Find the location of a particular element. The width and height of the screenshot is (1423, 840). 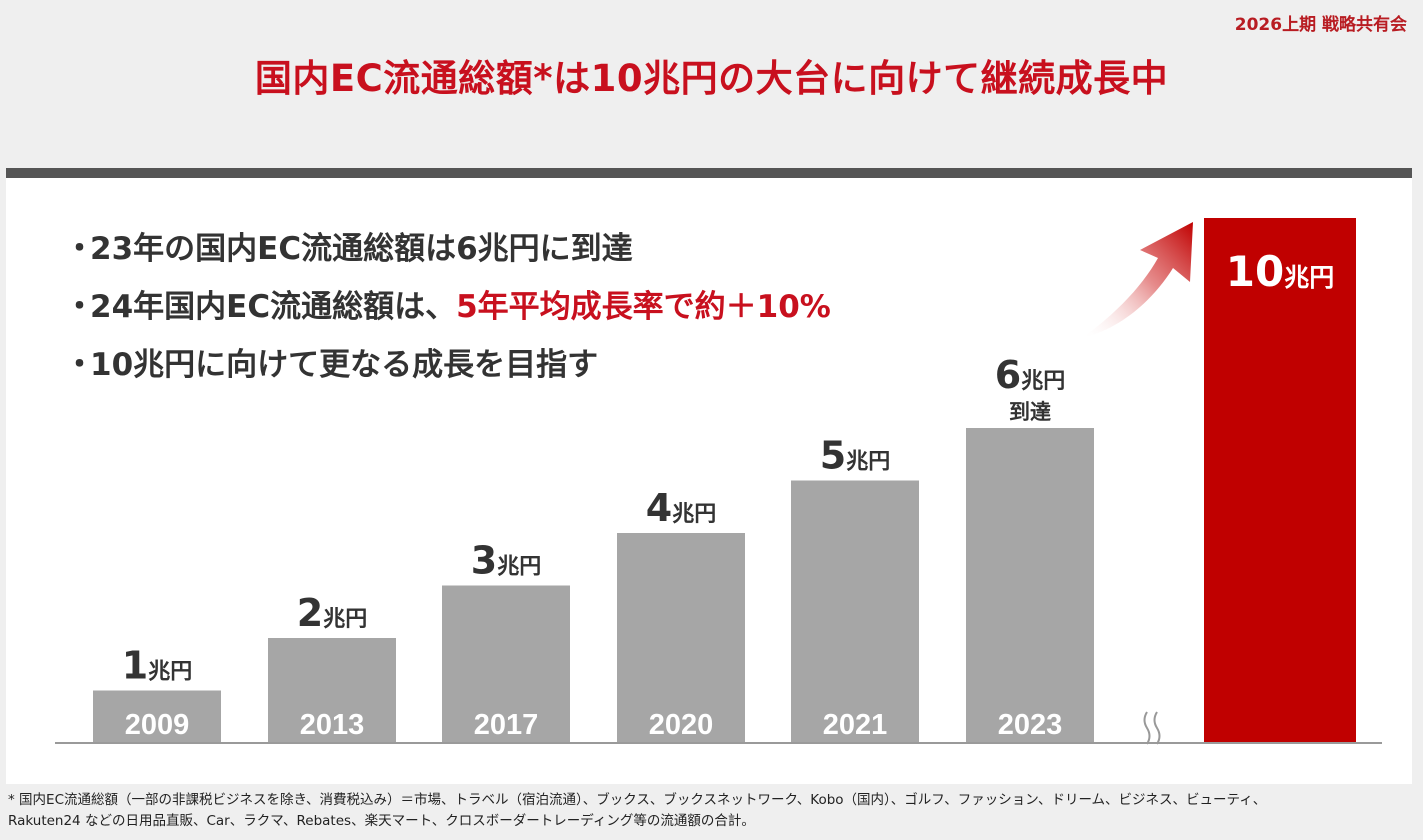

bullet-item-1: ・23年の国内EC流通総額は6兆円に到達 is located at coordinates (348, 249).